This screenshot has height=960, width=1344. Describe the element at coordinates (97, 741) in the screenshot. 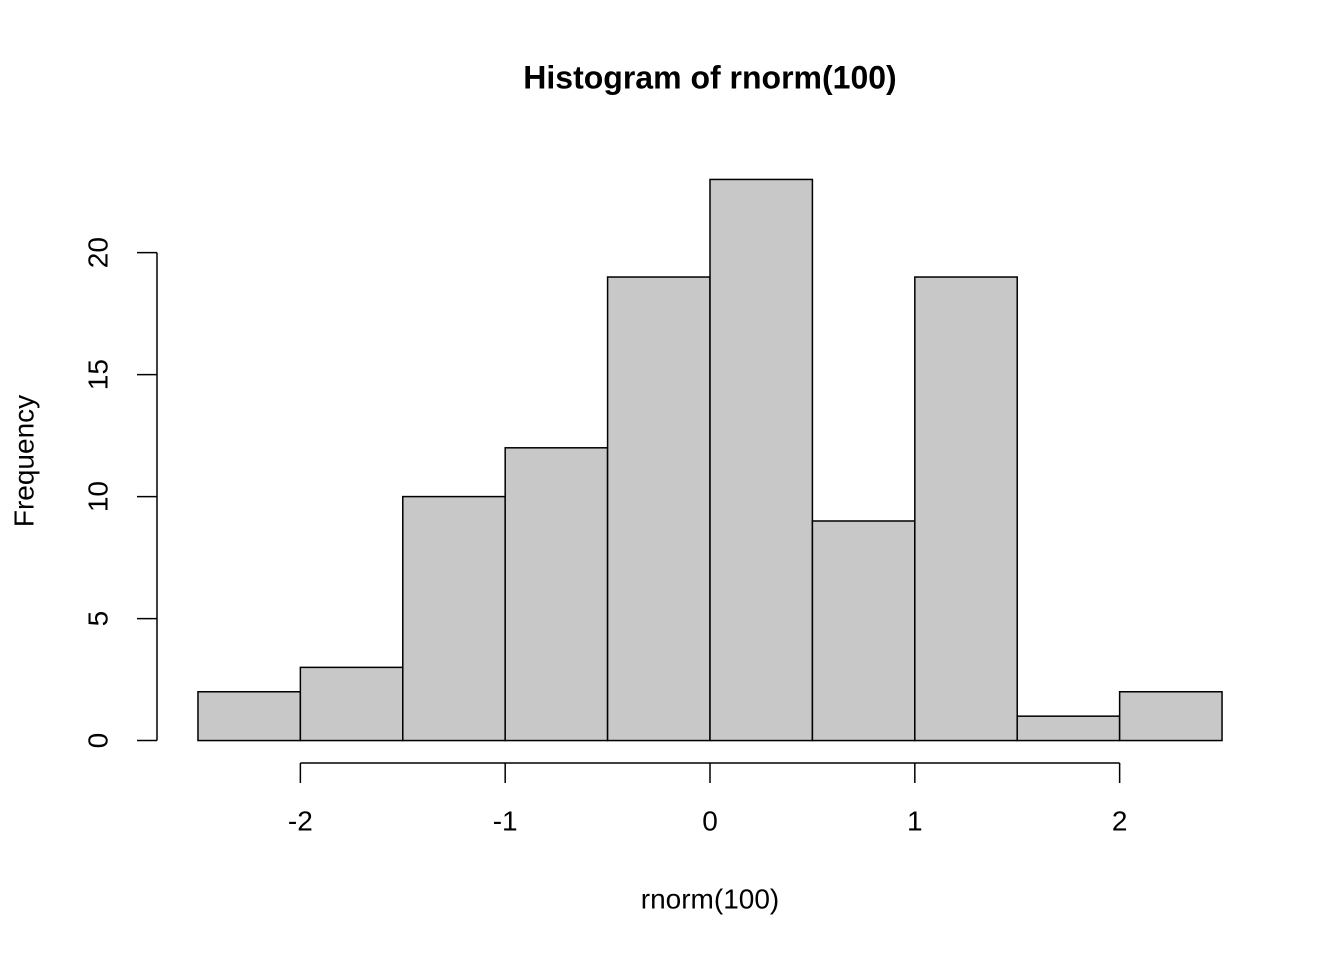

I see `y-tick-label: 0` at that location.